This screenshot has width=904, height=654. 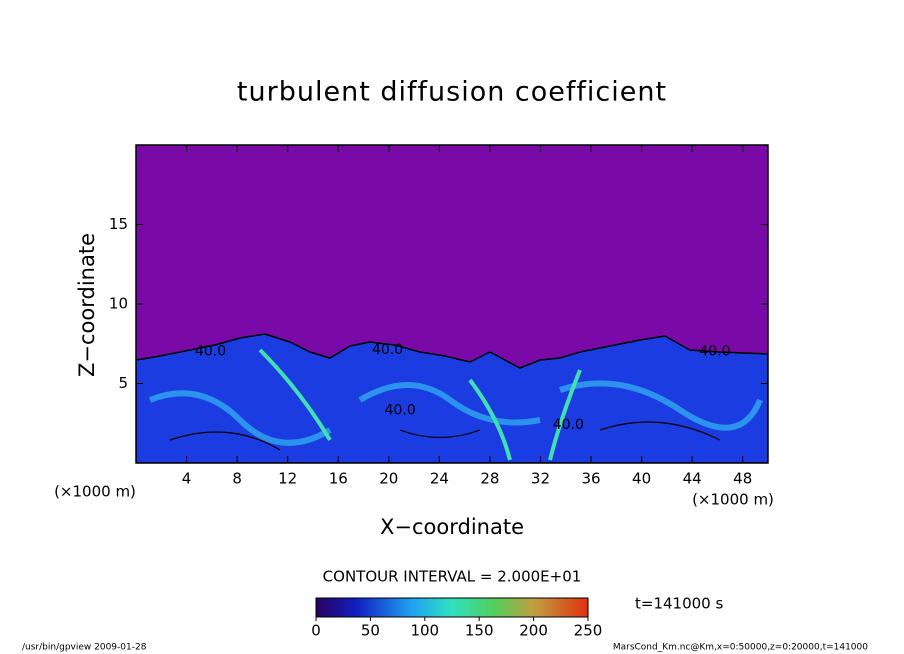 What do you see at coordinates (452, 398) in the screenshot?
I see `turbulent-layer` at bounding box center [452, 398].